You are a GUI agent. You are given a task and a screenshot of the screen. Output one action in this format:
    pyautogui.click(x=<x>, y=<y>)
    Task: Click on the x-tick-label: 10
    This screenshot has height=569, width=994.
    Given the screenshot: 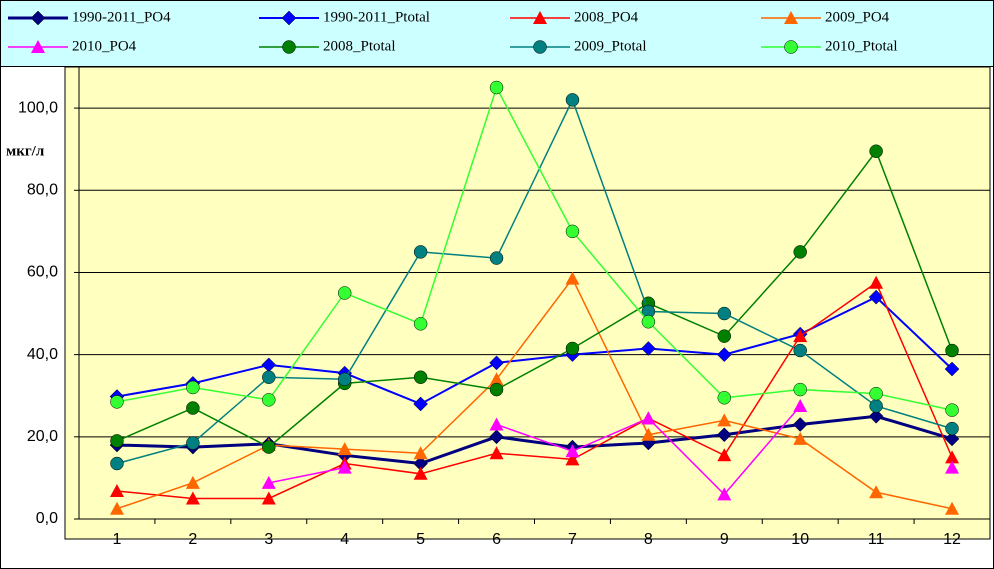 What is the action you would take?
    pyautogui.click(x=800, y=539)
    